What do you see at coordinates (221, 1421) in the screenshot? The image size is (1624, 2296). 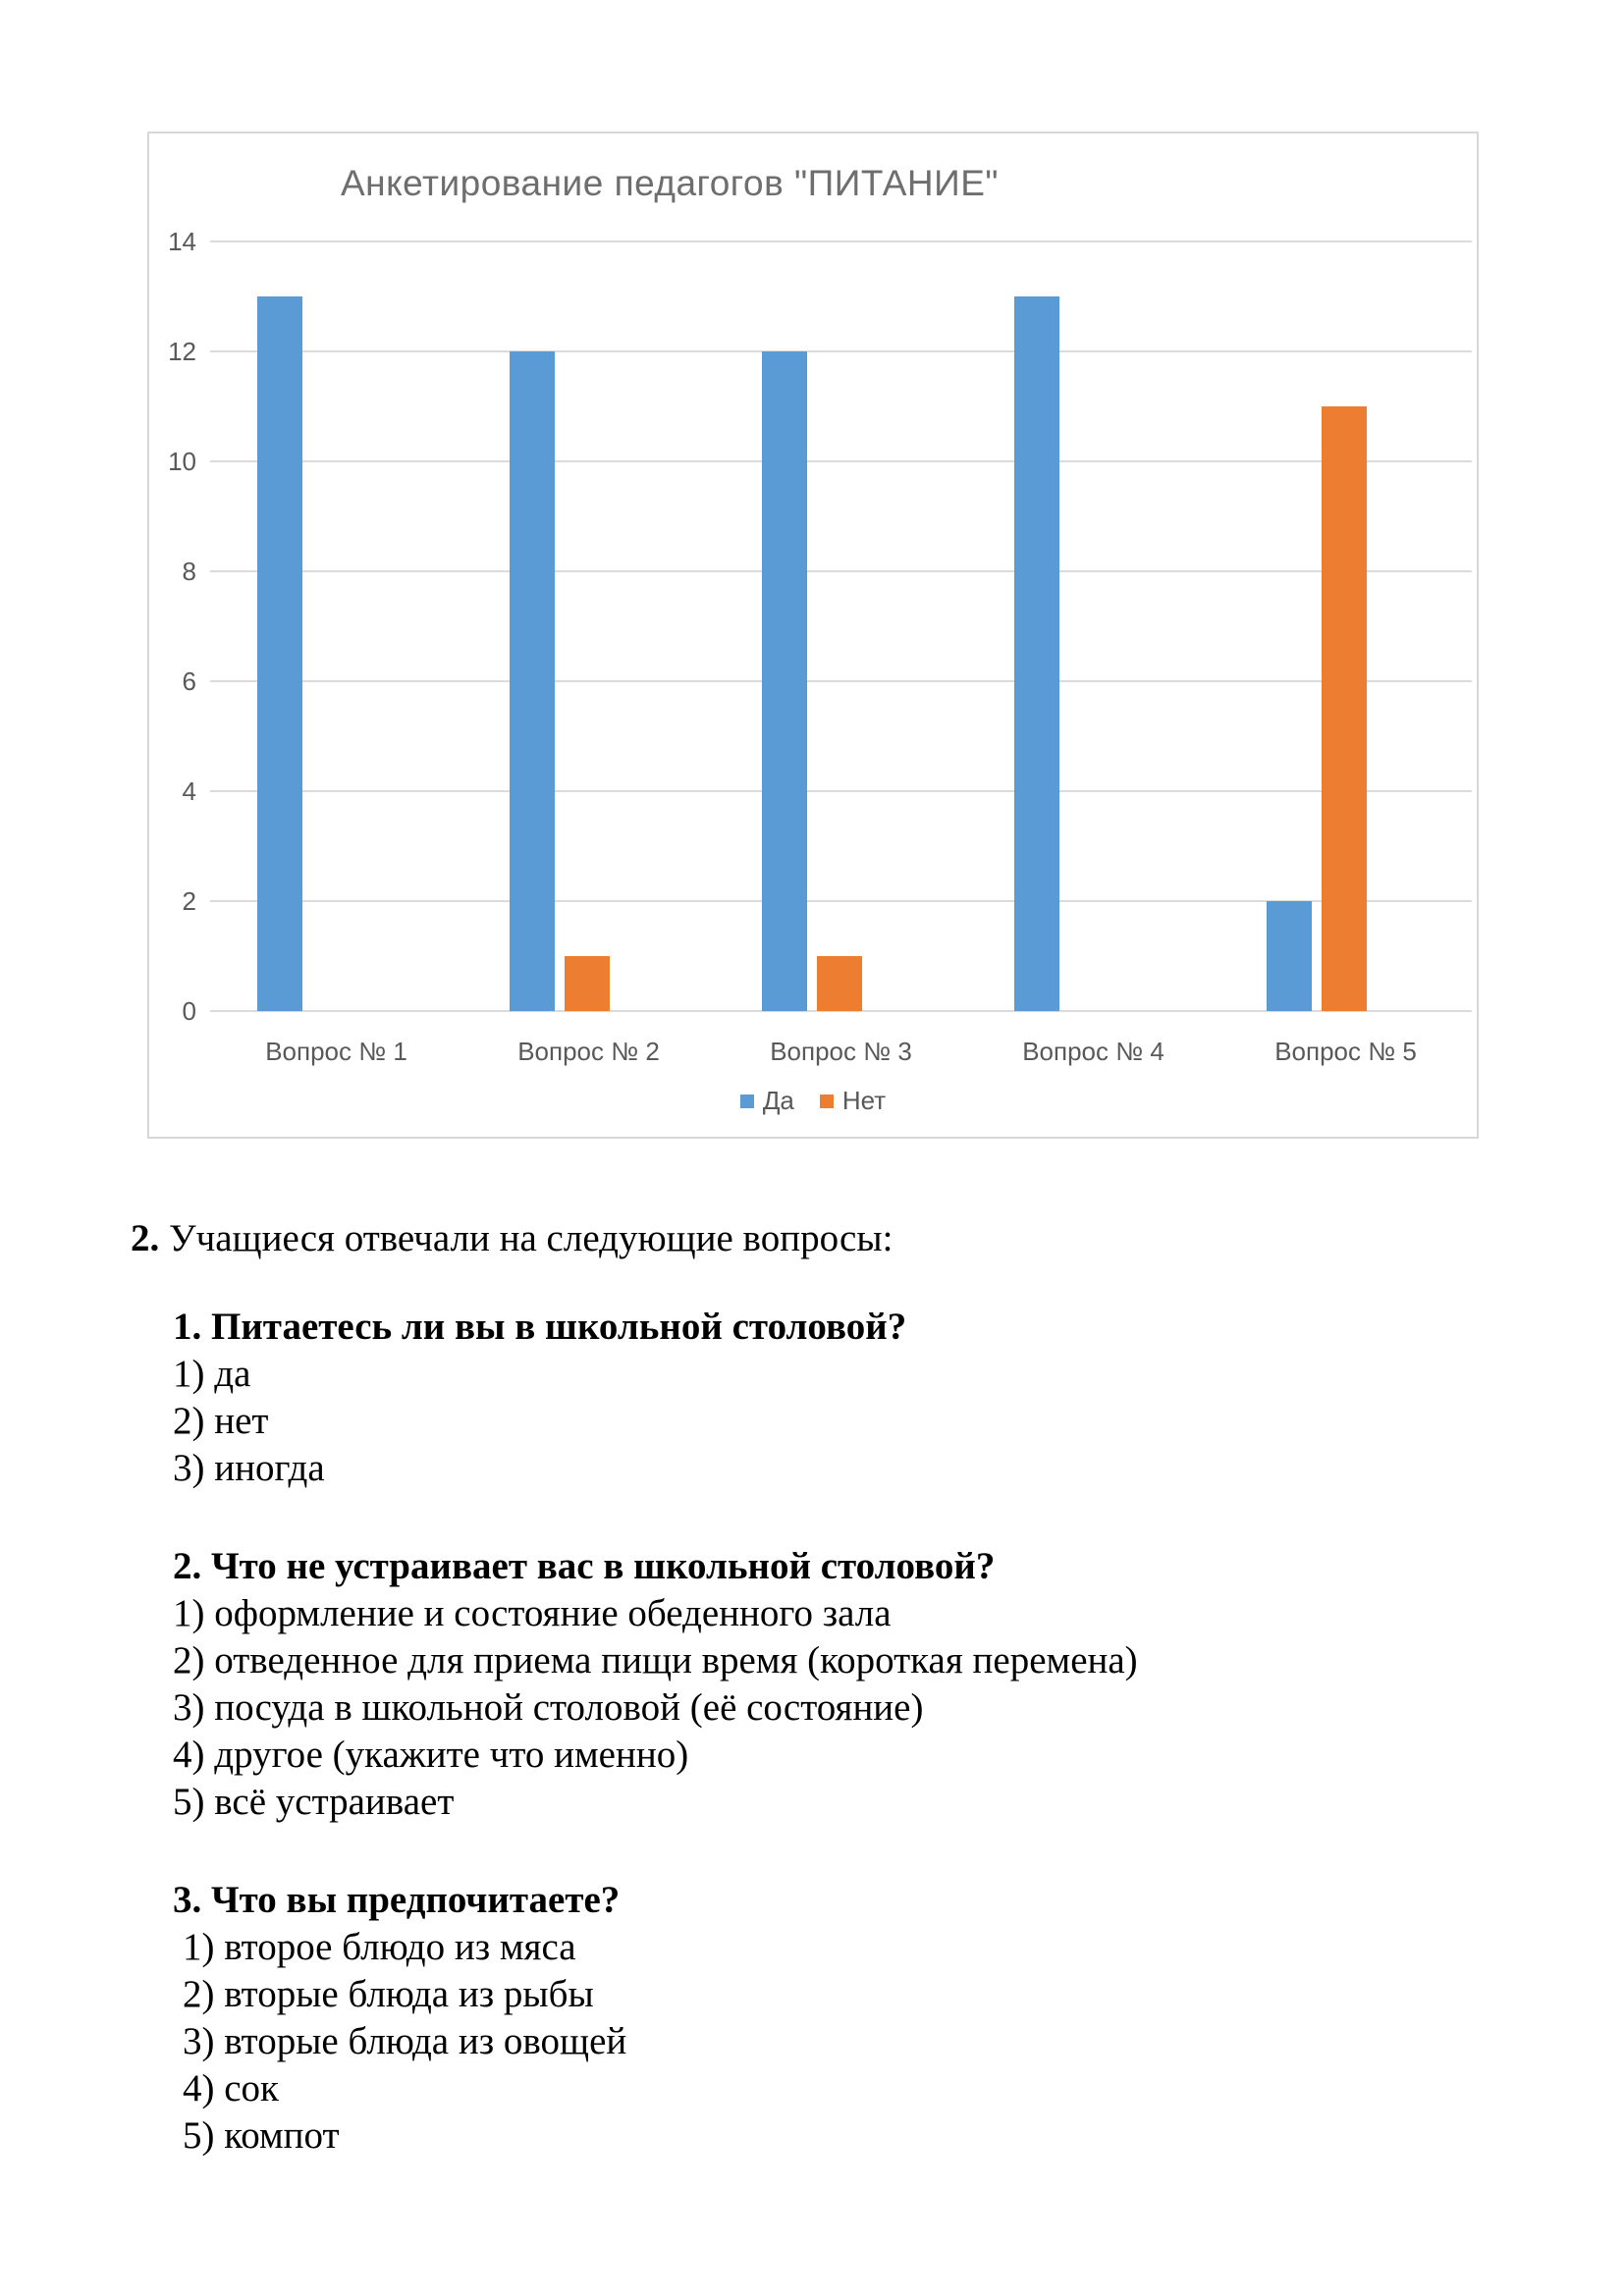 I see `question-item: 2) нет` at bounding box center [221, 1421].